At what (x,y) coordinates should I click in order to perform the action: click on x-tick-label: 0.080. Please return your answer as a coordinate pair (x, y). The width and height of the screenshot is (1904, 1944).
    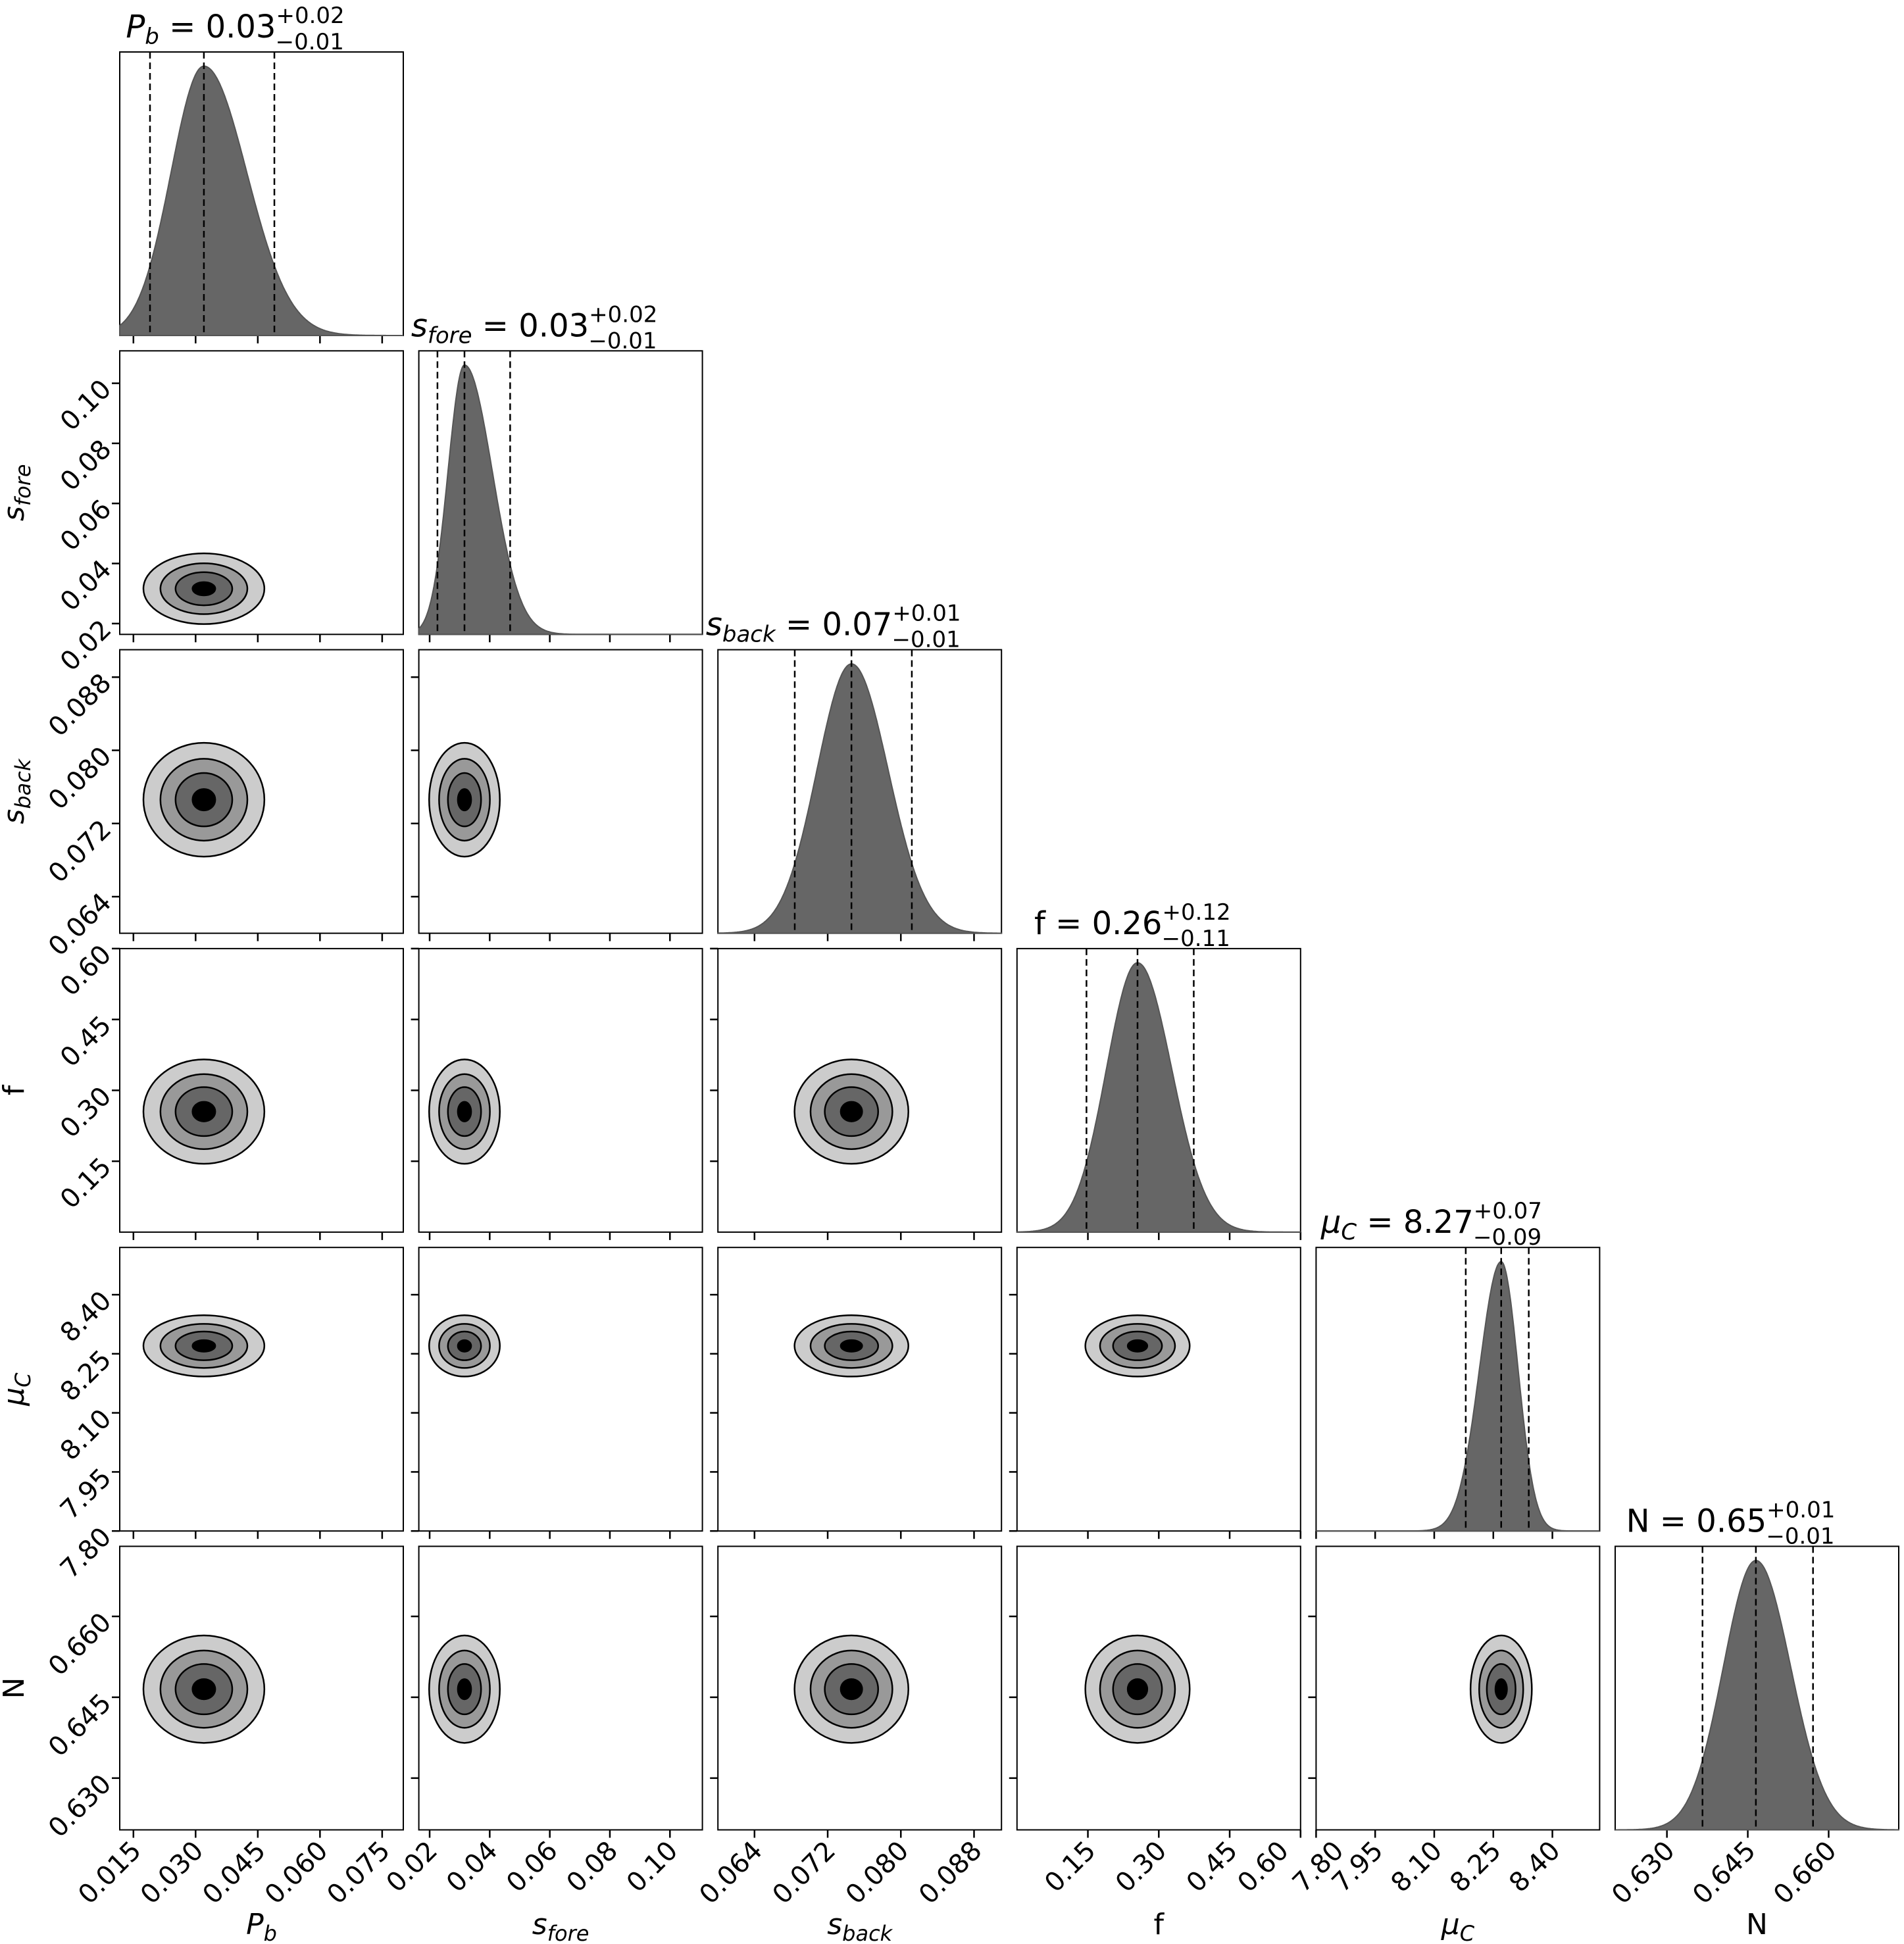
    Looking at the image, I should click on (877, 1872).